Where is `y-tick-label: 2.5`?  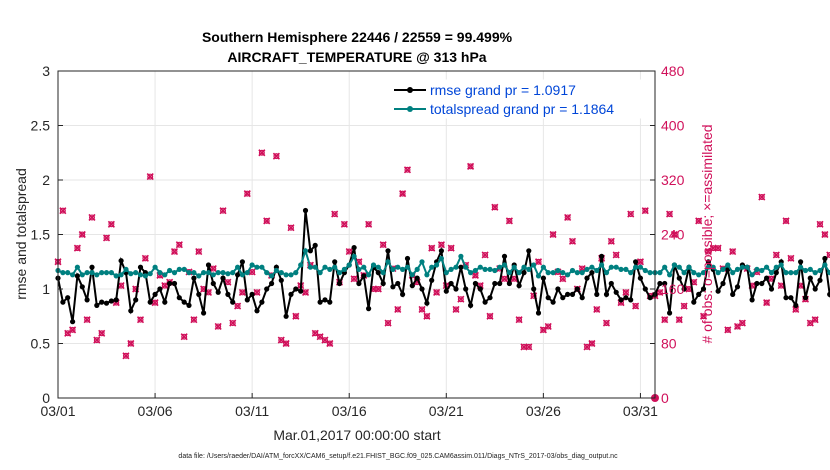
y-tick-label: 2.5 is located at coordinates (41, 126).